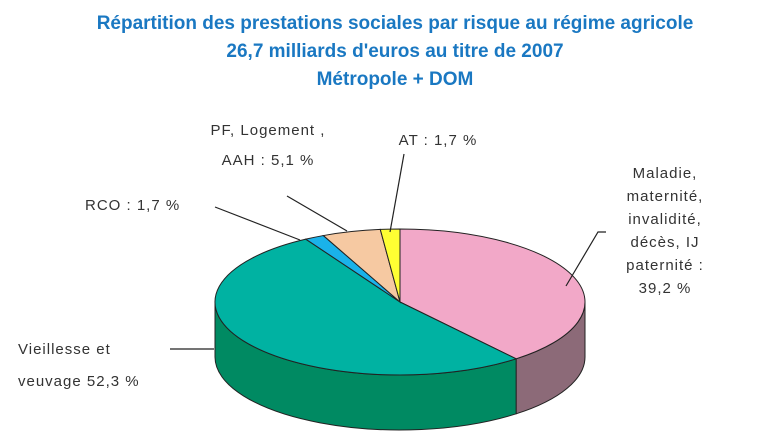 This screenshot has width=765, height=438. I want to click on slice-label: Vieillesse et, so click(64, 349).